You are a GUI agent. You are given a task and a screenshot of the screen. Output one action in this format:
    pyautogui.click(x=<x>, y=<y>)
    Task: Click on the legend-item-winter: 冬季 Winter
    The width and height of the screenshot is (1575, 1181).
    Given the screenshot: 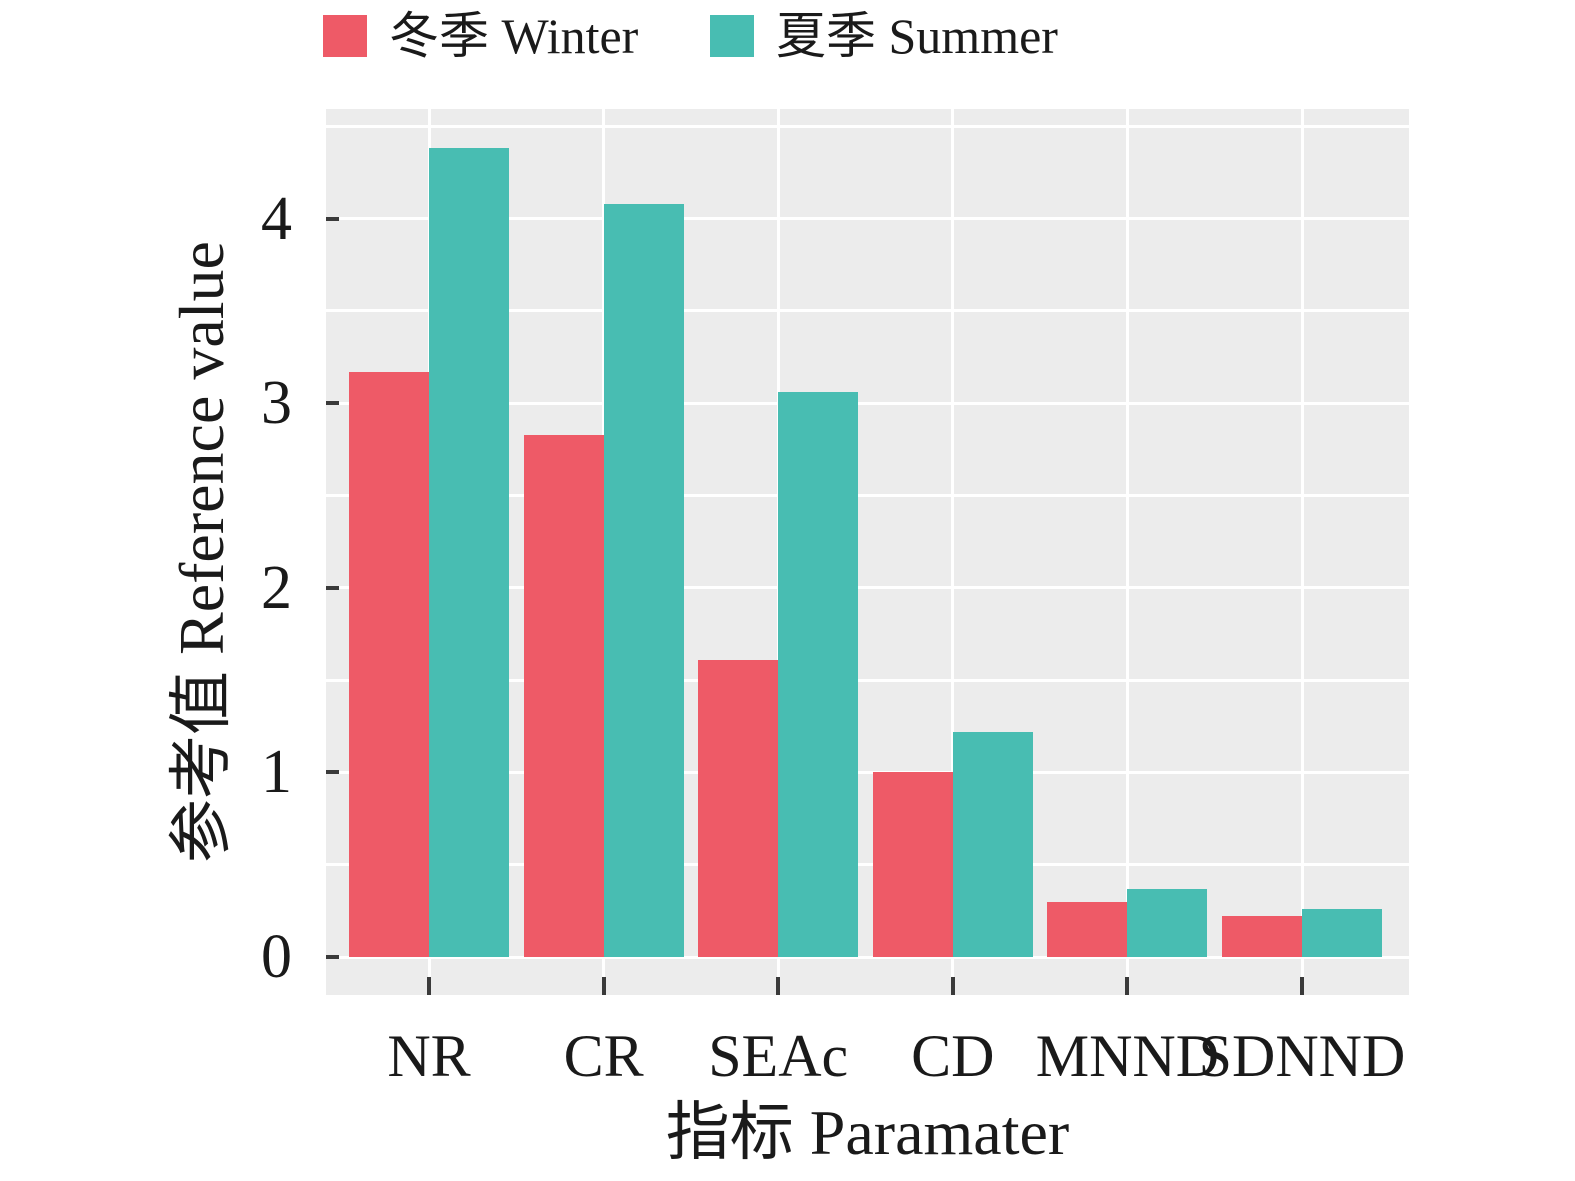 What is the action you would take?
    pyautogui.click(x=481, y=36)
    